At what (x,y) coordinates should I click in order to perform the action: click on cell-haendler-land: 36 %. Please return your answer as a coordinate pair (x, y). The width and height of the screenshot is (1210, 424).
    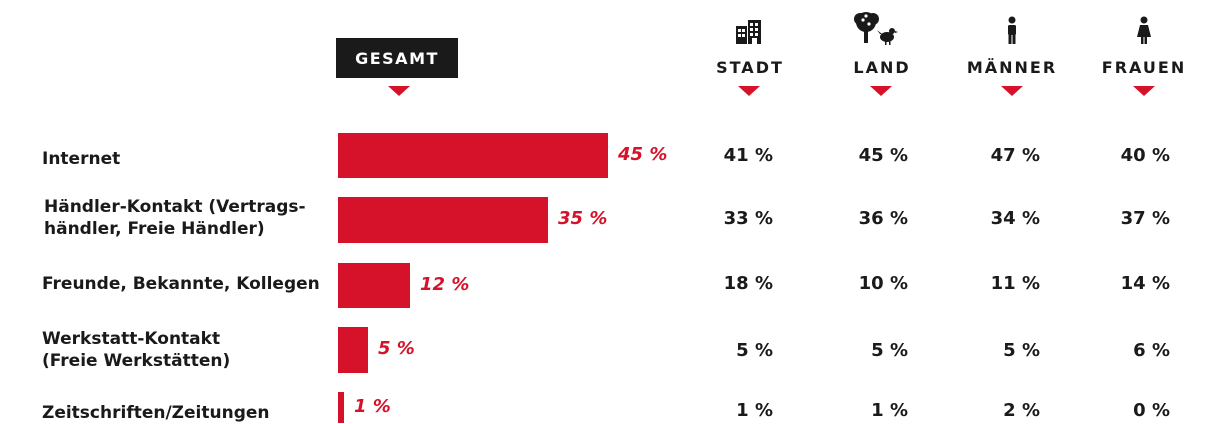
    Looking at the image, I should click on (883, 218).